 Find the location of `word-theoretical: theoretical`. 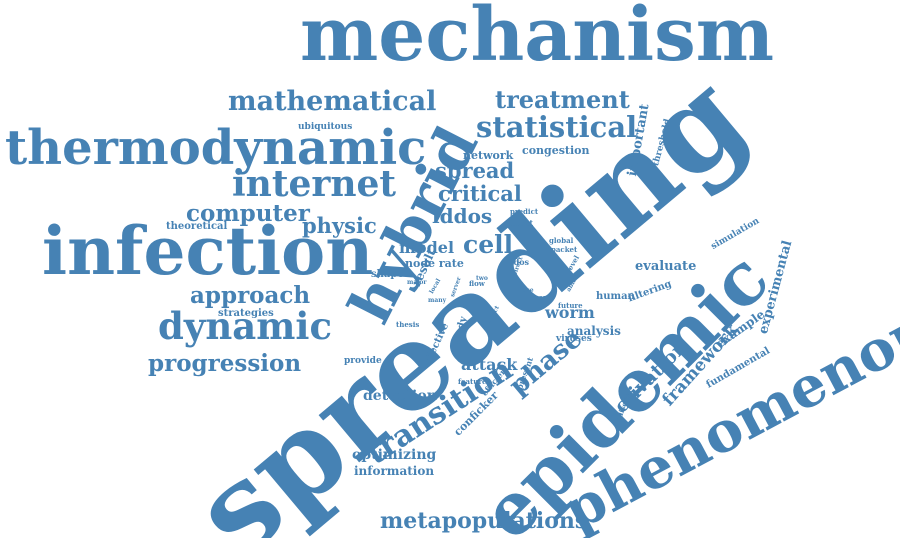

word-theoretical: theoretical is located at coordinates (197, 226).